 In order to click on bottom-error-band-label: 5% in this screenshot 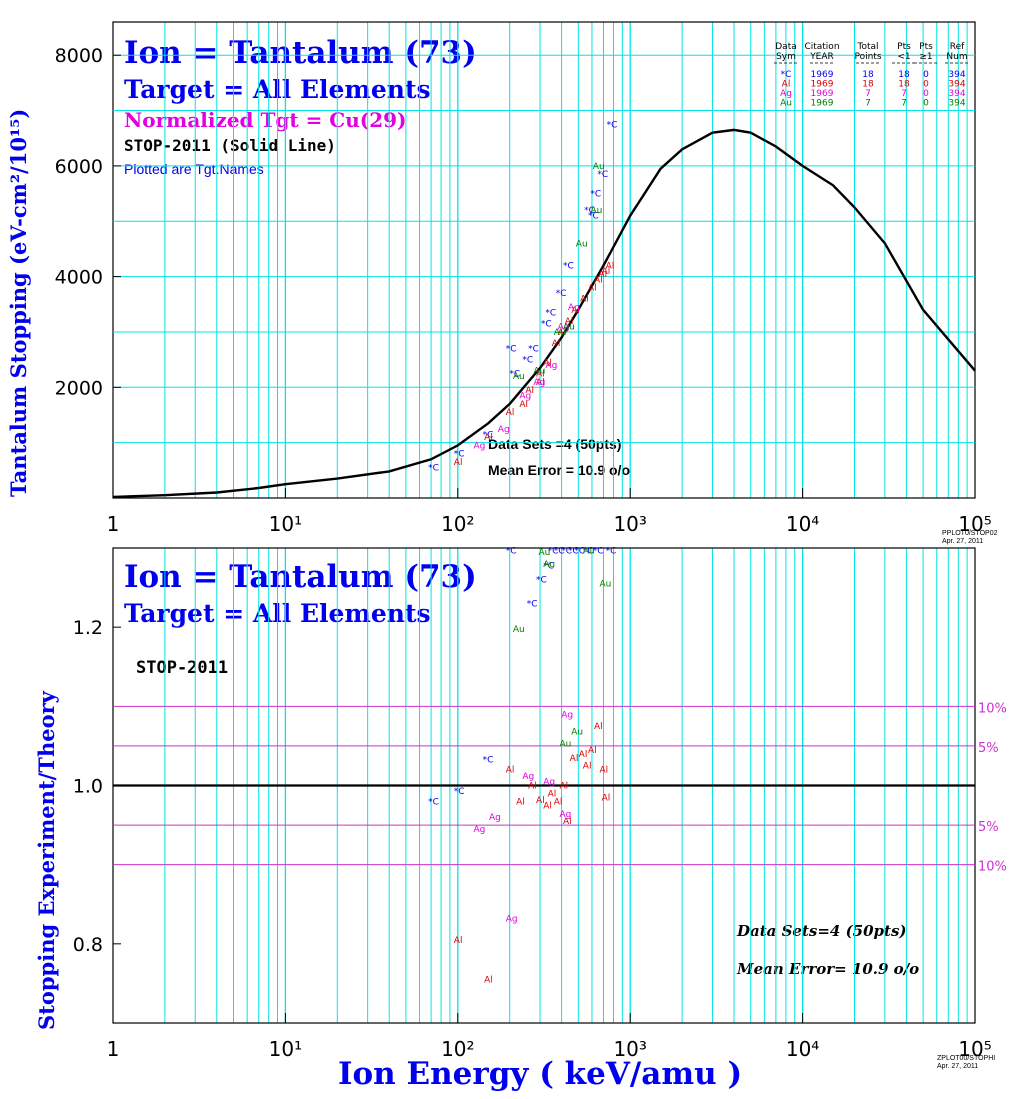, I will do `click(988, 827)`.